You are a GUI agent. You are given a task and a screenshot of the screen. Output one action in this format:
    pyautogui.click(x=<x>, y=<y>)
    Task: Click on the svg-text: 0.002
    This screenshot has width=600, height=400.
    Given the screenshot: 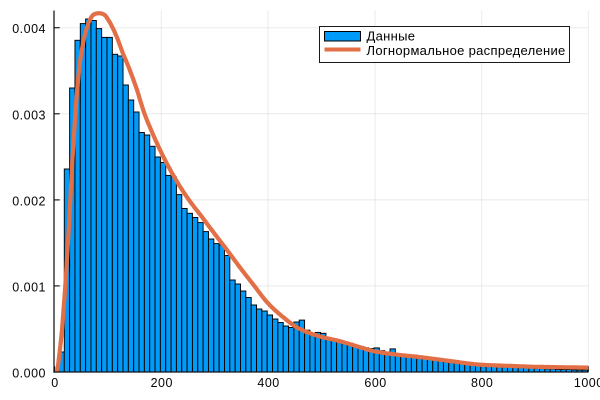 What is the action you would take?
    pyautogui.click(x=29, y=201)
    